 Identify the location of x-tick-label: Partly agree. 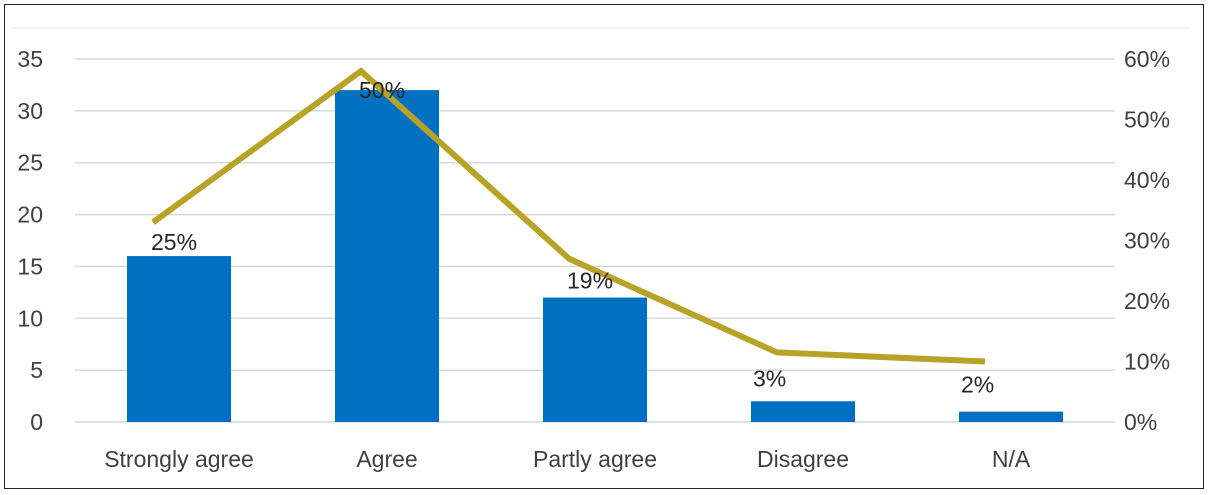
(595, 459).